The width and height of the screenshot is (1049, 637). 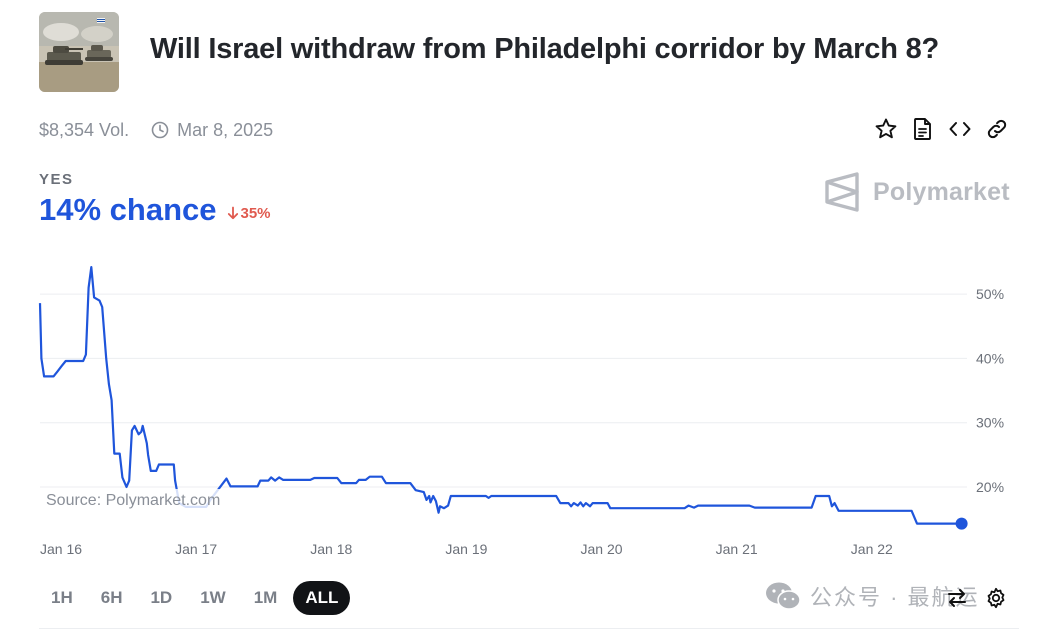 What do you see at coordinates (84, 129) in the screenshot?
I see `volume-text: $8,354 Vol.` at bounding box center [84, 129].